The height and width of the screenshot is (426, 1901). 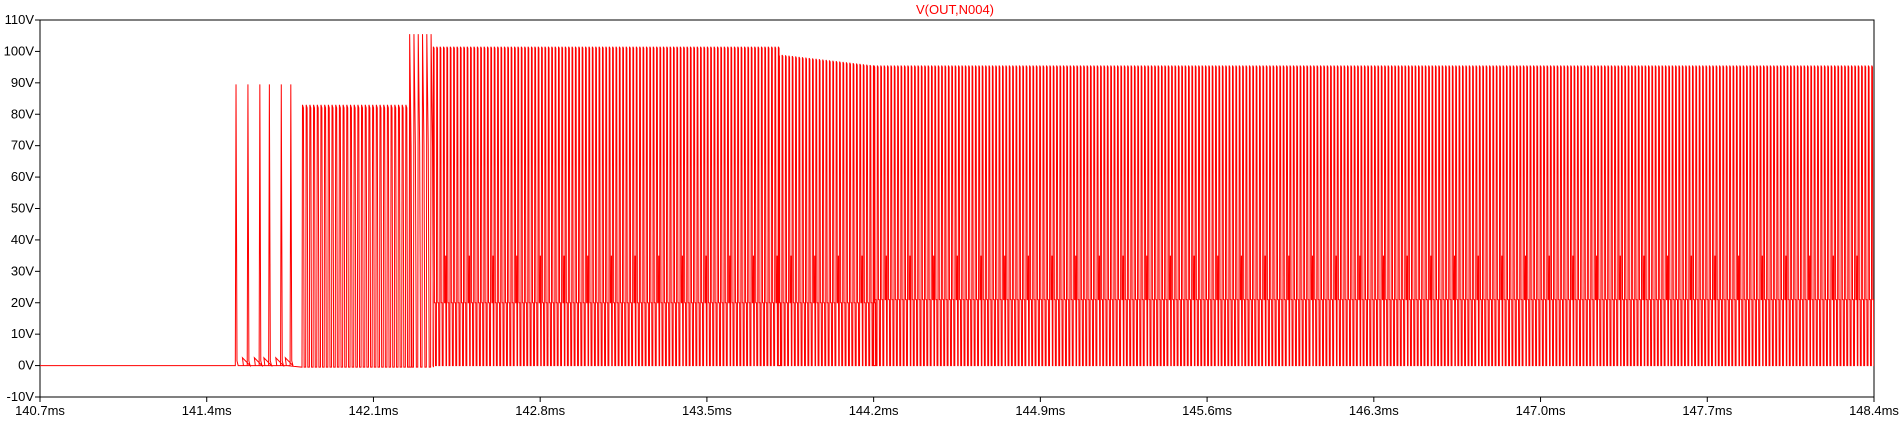 I want to click on x-tick-label: 142.8ms, so click(x=540, y=410).